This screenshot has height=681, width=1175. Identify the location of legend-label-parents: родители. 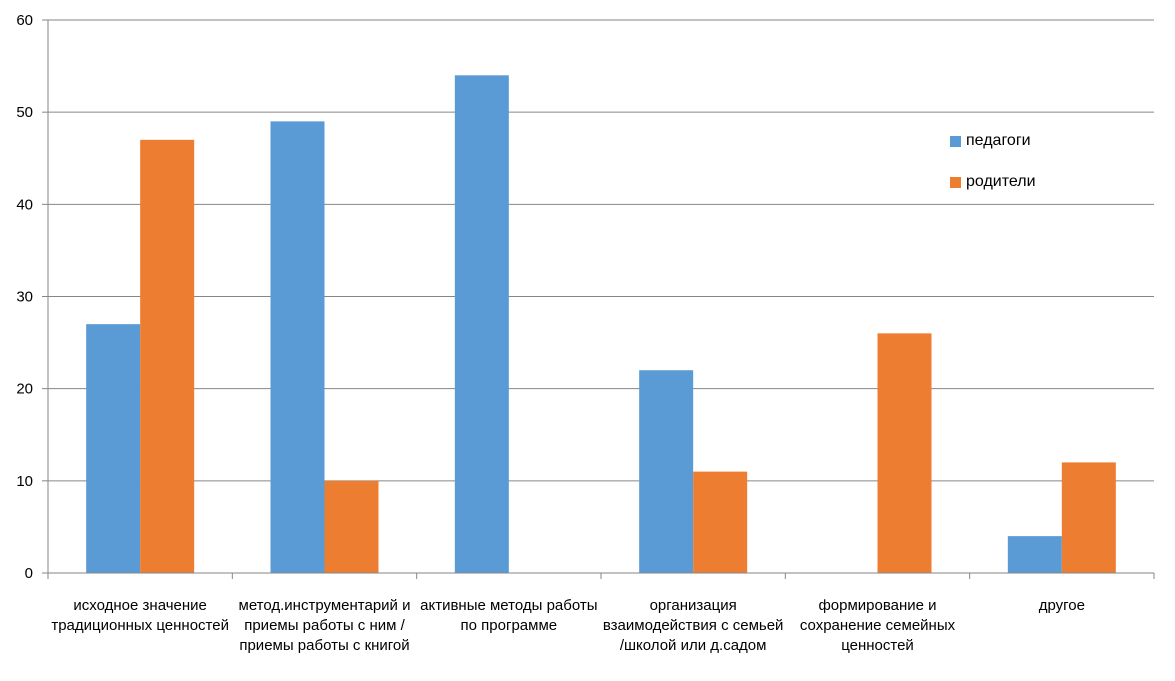
(1001, 181).